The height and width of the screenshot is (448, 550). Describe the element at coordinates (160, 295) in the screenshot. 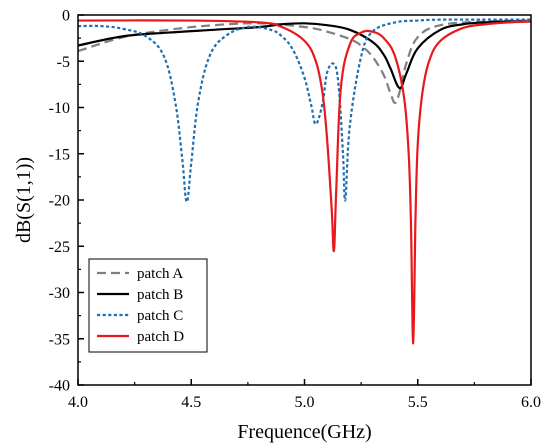

I see `legend-label: patch B` at that location.